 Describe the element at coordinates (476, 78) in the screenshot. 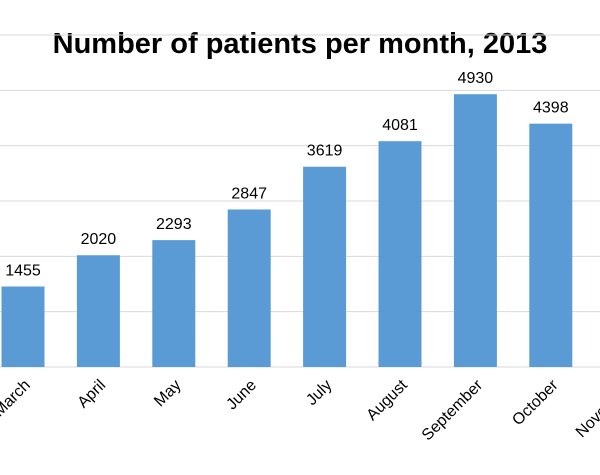

I see `data-label-september: 4930` at that location.